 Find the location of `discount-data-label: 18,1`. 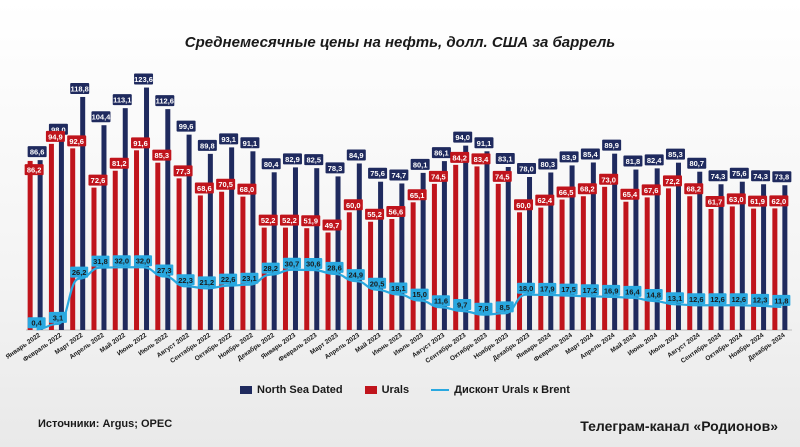

discount-data-label: 18,1 is located at coordinates (398, 288).